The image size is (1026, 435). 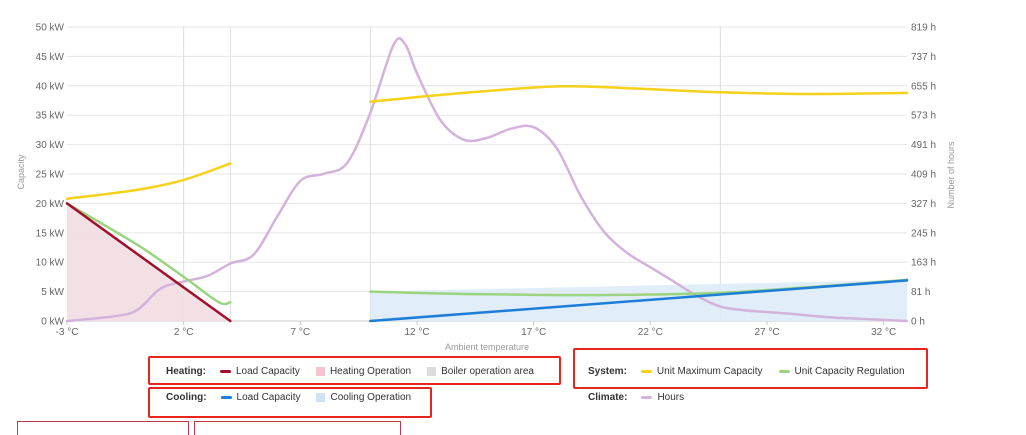 I want to click on y2-tick-label: 245 h, so click(x=923, y=233).